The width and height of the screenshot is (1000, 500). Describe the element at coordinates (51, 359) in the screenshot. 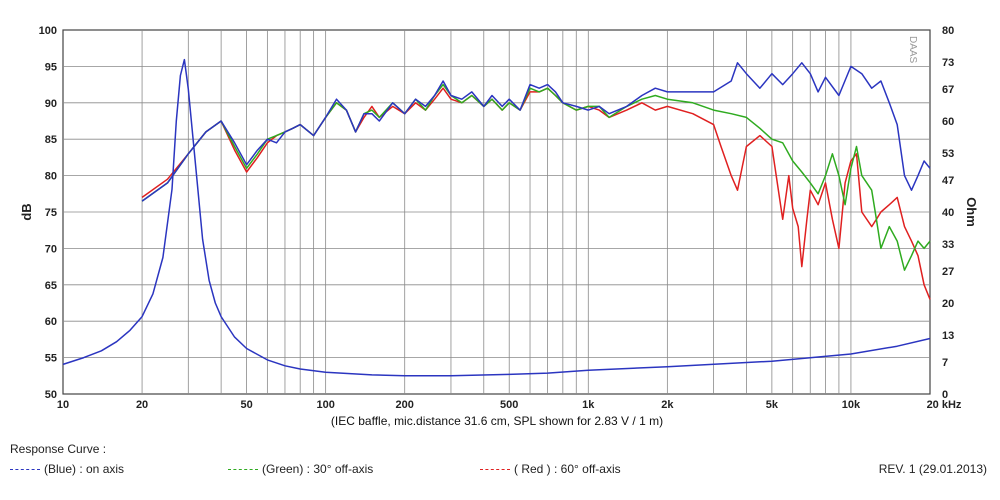

I see `y-tick-label: 55` at that location.